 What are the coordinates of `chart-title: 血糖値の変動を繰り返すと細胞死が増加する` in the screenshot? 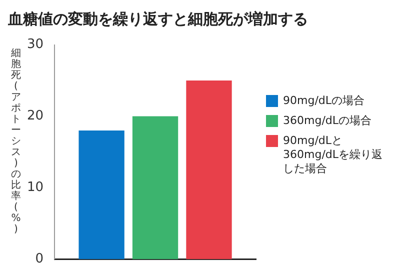 It's located at (158, 19).